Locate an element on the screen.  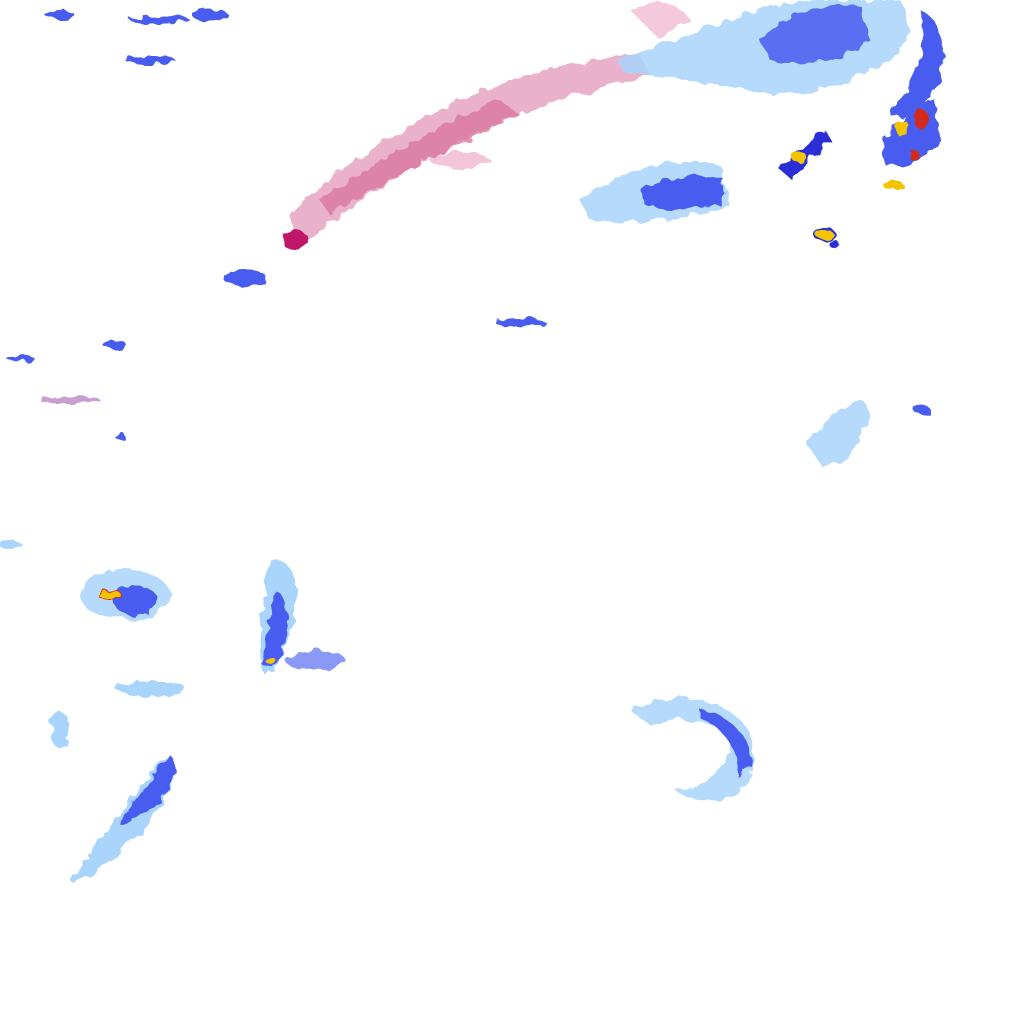
rain-area-east is located at coordinates (867, 433).